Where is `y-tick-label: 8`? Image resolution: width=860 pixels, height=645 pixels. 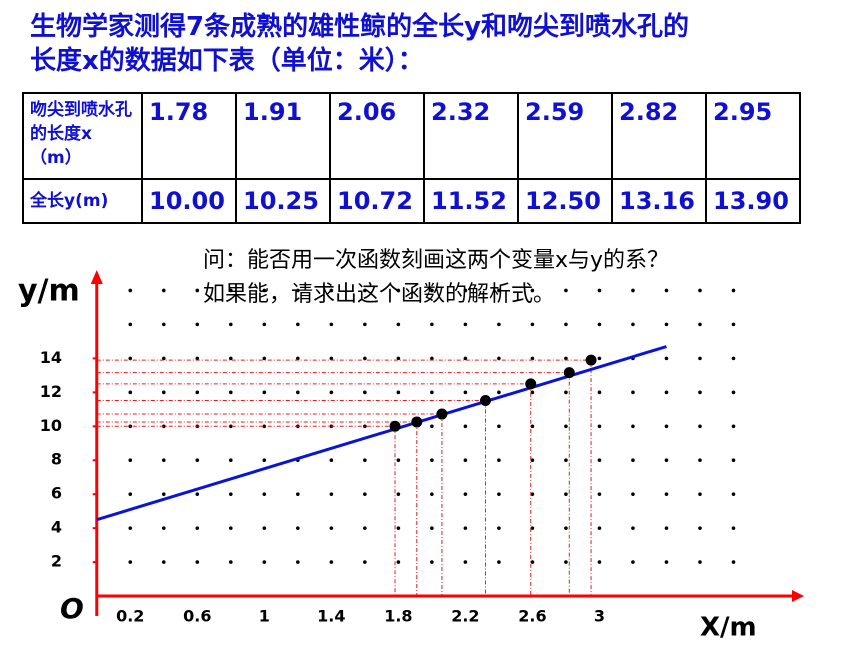 y-tick-label: 8 is located at coordinates (56, 459).